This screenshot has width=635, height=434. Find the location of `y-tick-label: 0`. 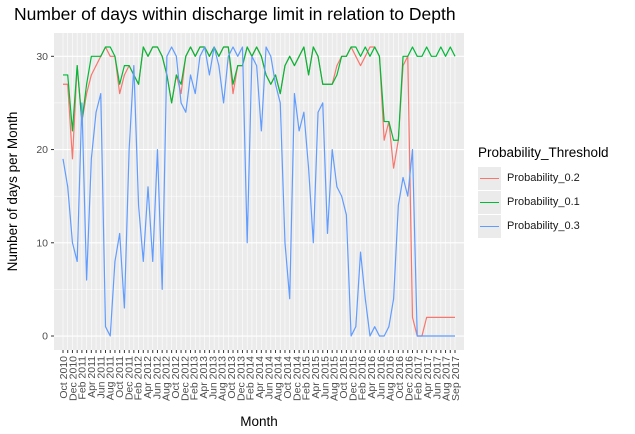

y-tick-label: 0 is located at coordinates (45, 337).